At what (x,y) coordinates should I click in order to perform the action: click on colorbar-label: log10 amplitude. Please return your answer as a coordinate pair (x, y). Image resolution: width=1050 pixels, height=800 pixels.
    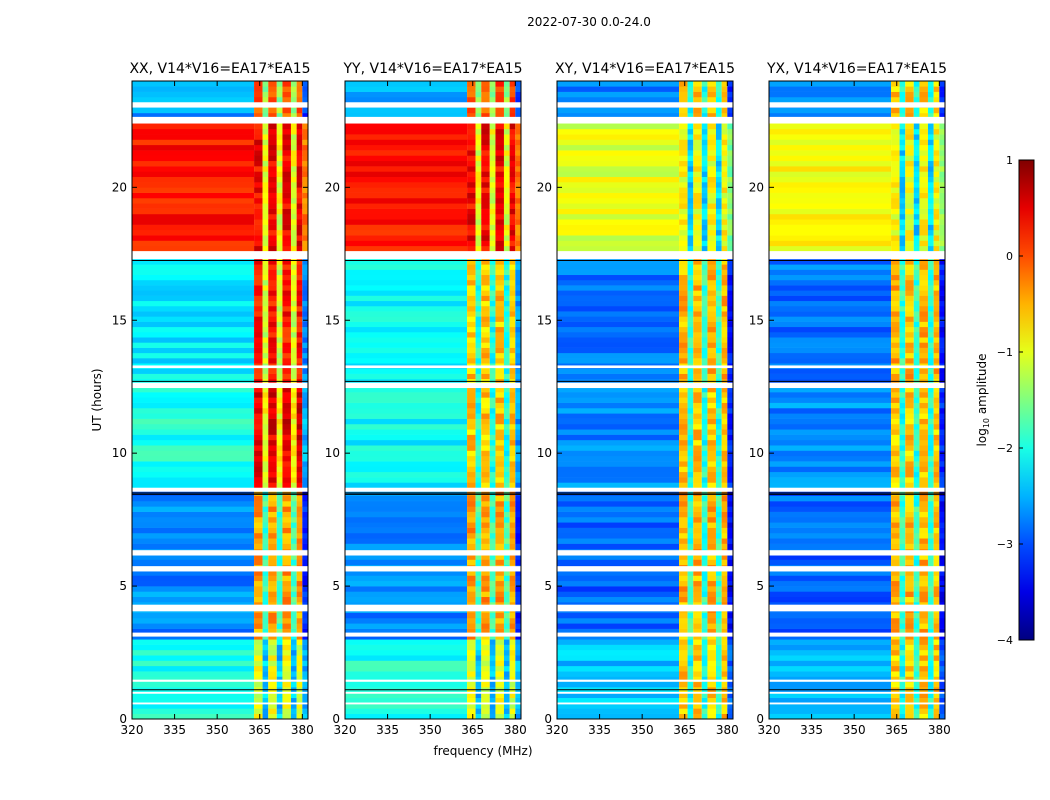
    Looking at the image, I should click on (983, 400).